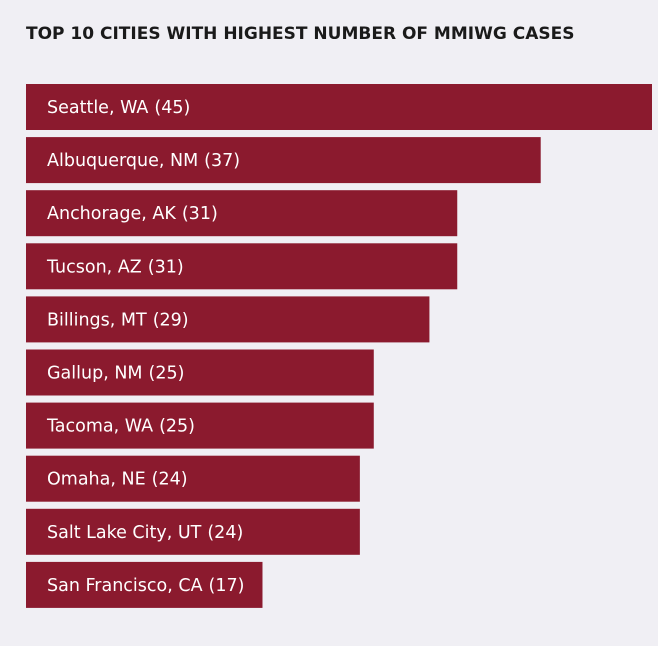  Describe the element at coordinates (172, 108) in the screenshot. I see `value-label: (45)` at that location.